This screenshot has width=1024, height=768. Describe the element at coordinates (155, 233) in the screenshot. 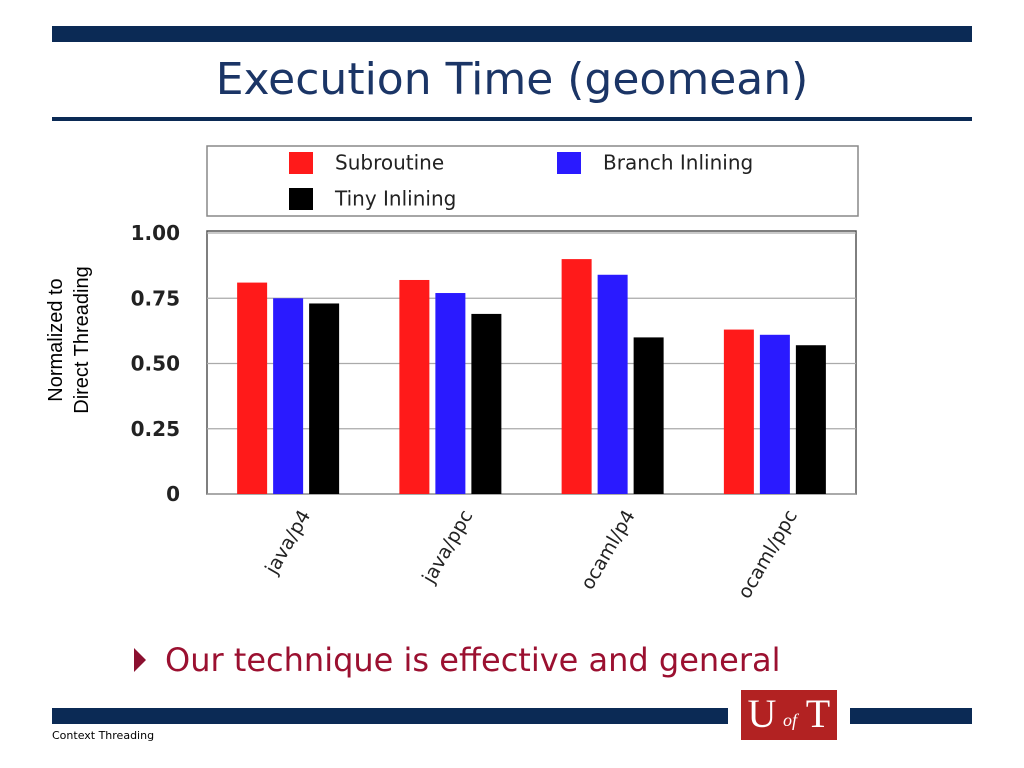

I see `y-tick-label: 1.00` at that location.